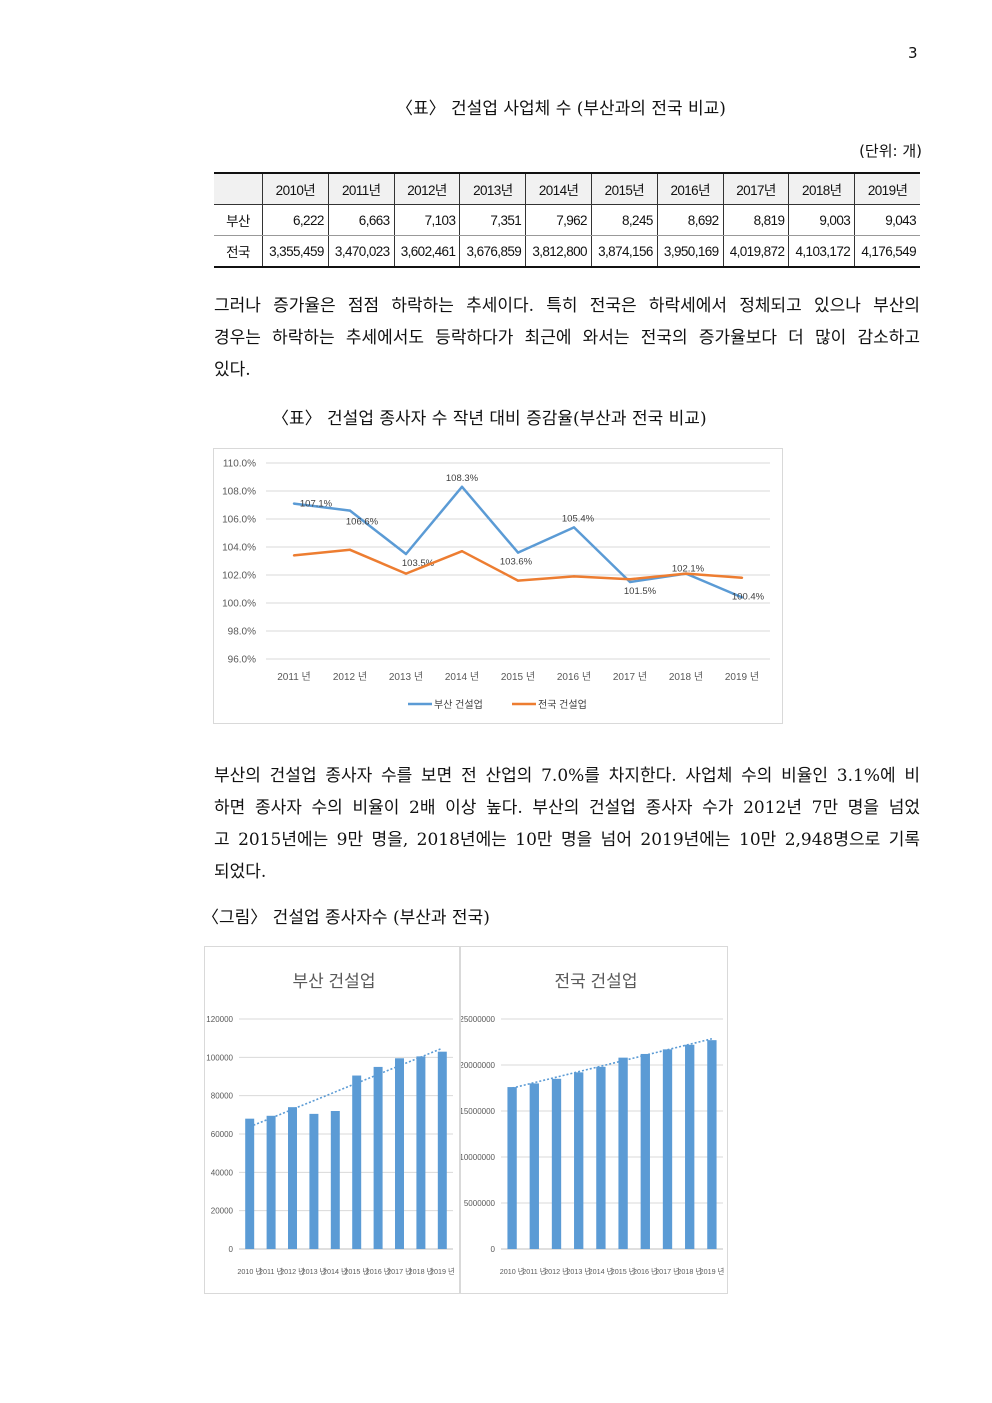  What do you see at coordinates (558, 251) in the screenshot?
I see `table-cell: 3,812,800` at bounding box center [558, 251].